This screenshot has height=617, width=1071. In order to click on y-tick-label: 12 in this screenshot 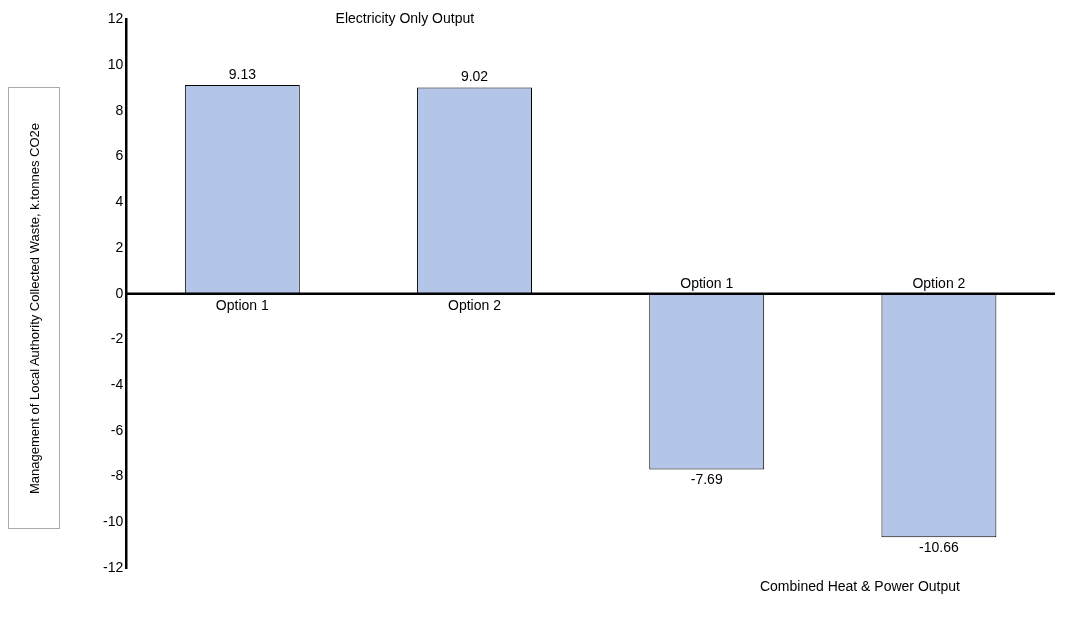, I will do `click(115, 18)`.